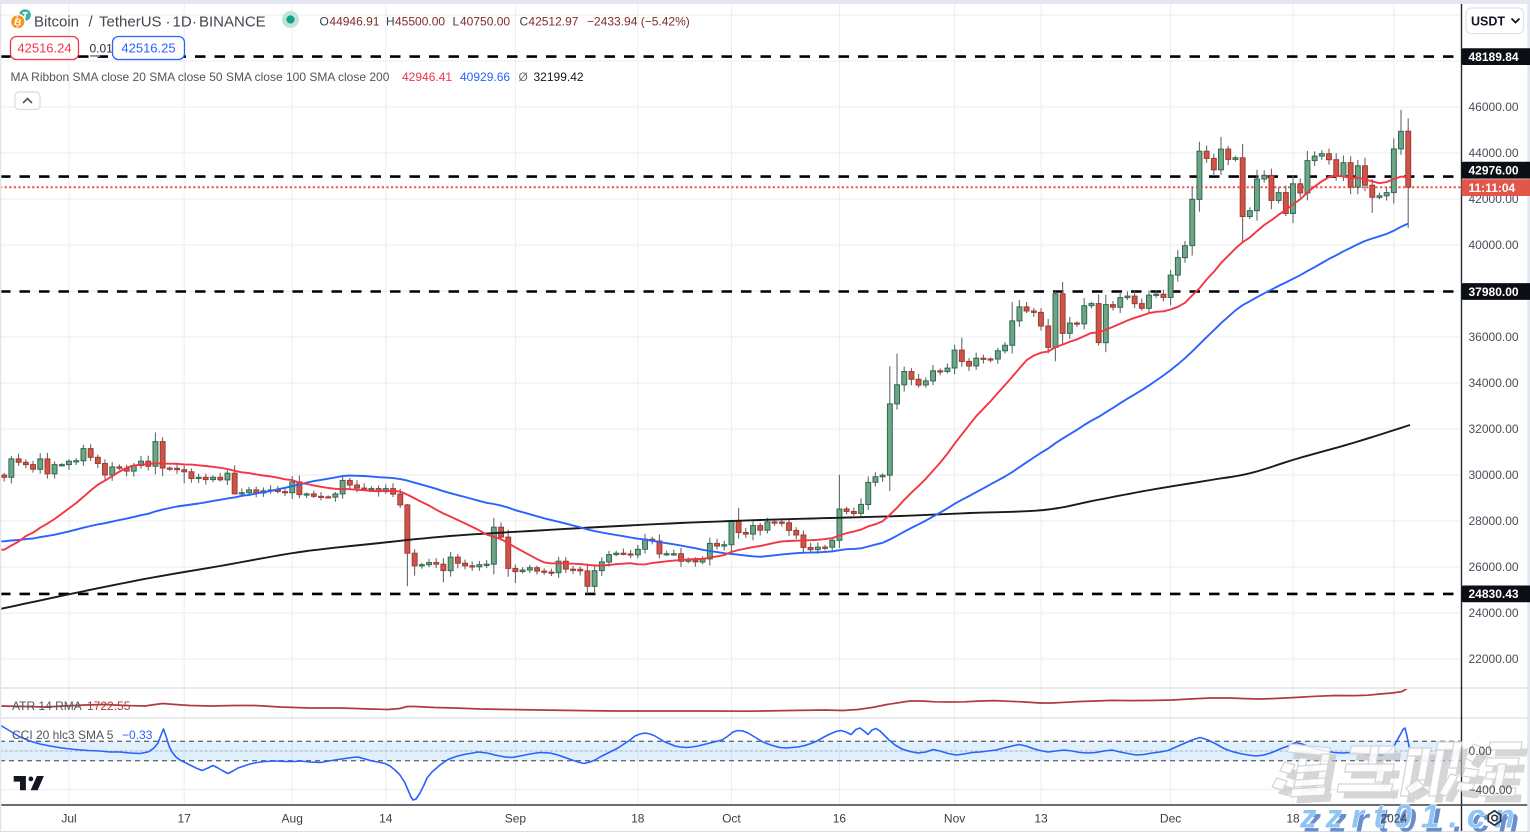 The width and height of the screenshot is (1530, 840). I want to click on svg-text: 0.01, so click(102, 48).